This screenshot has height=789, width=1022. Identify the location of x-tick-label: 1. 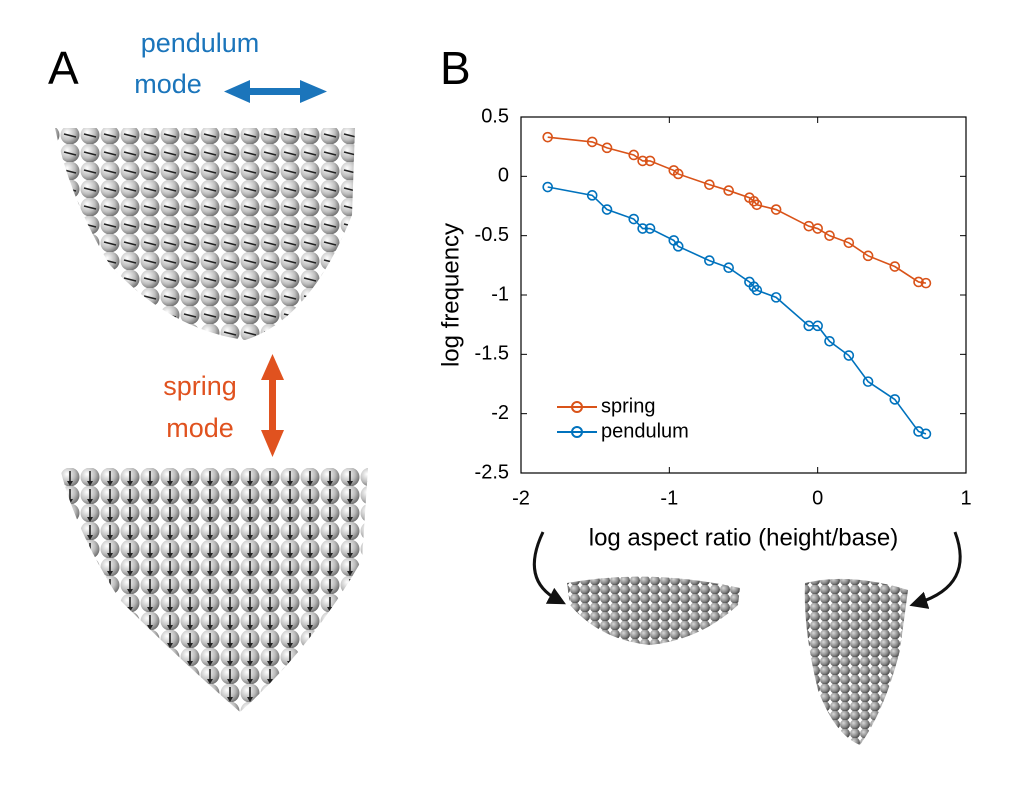
(965, 498).